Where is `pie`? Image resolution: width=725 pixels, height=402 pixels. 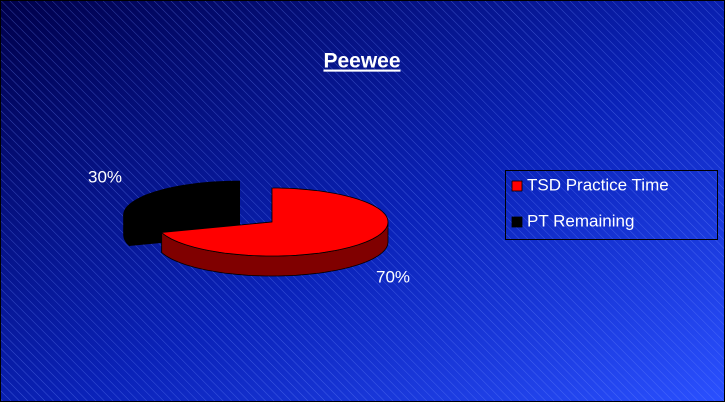 pie is located at coordinates (256, 228).